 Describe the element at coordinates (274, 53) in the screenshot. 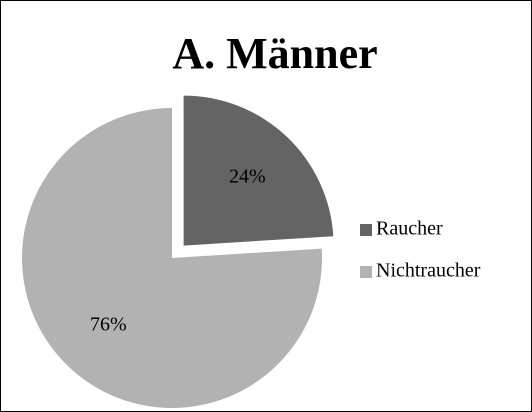

I see `chart-title: A. Männer` at that location.